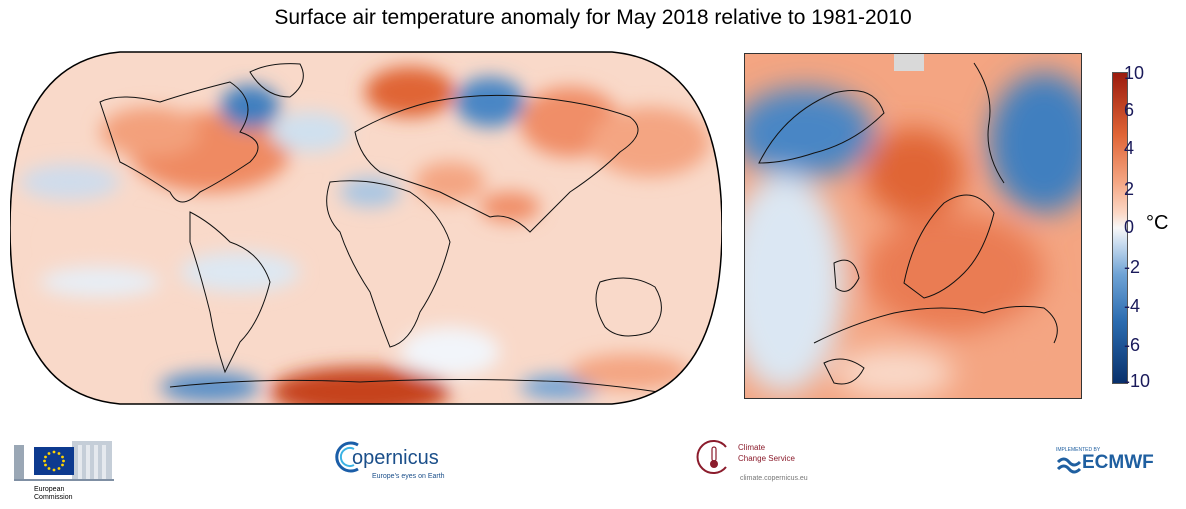 Image resolution: width=1186 pixels, height=509 pixels. I want to click on c3s-line2: Change Service, so click(766, 458).